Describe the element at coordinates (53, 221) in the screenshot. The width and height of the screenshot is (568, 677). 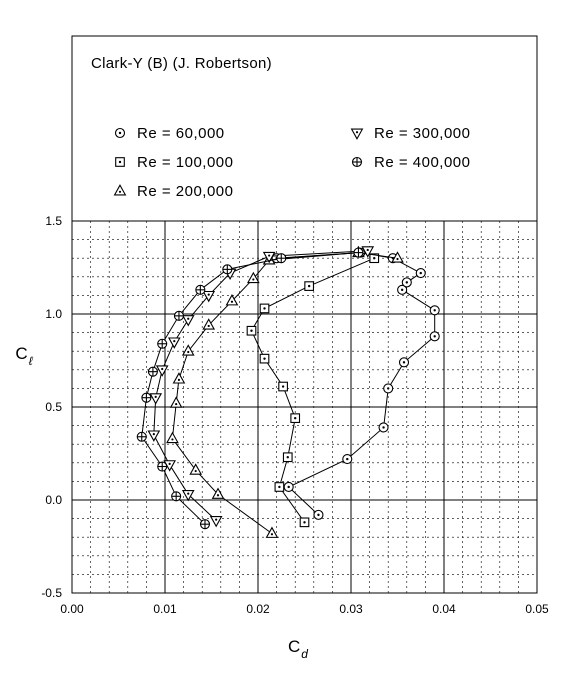
I see `y-tick-label: 1.5` at that location.